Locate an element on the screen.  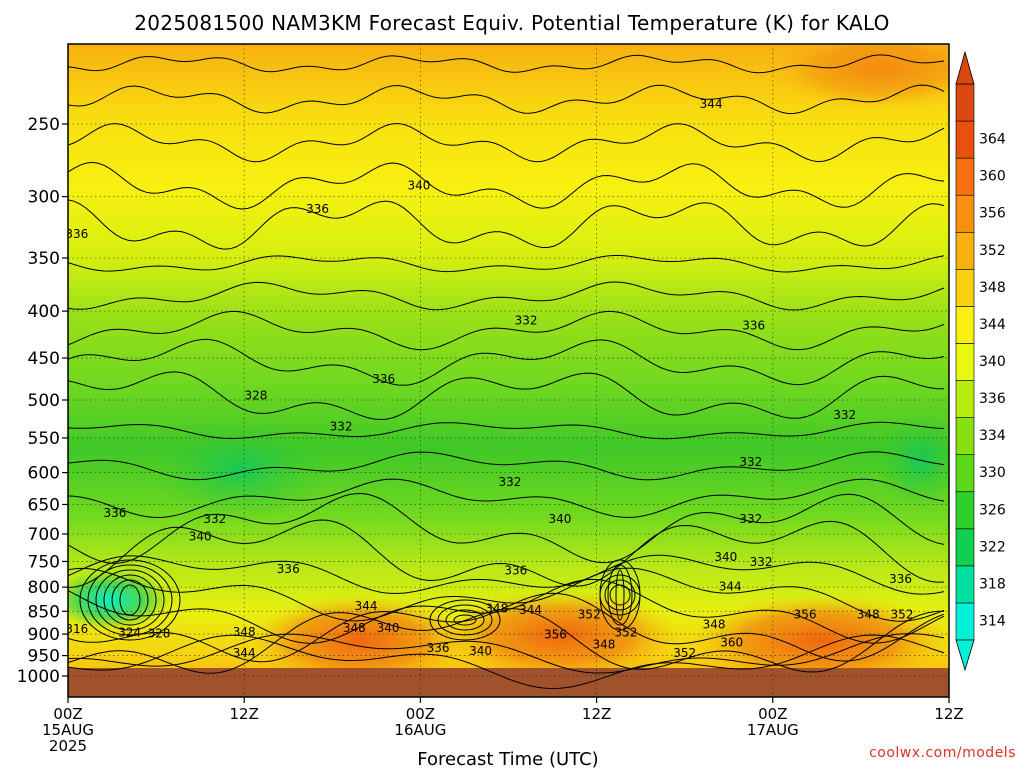
colorbar-top-arrow is located at coordinates (965, 67).